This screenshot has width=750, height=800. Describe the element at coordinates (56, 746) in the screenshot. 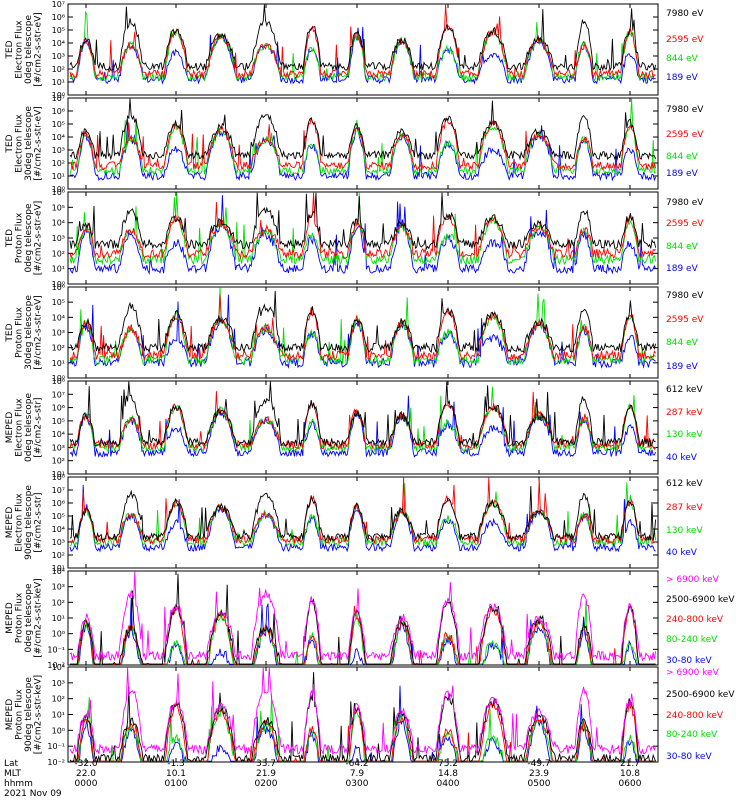

I see `y-tick-label: 10⁻¹` at that location.